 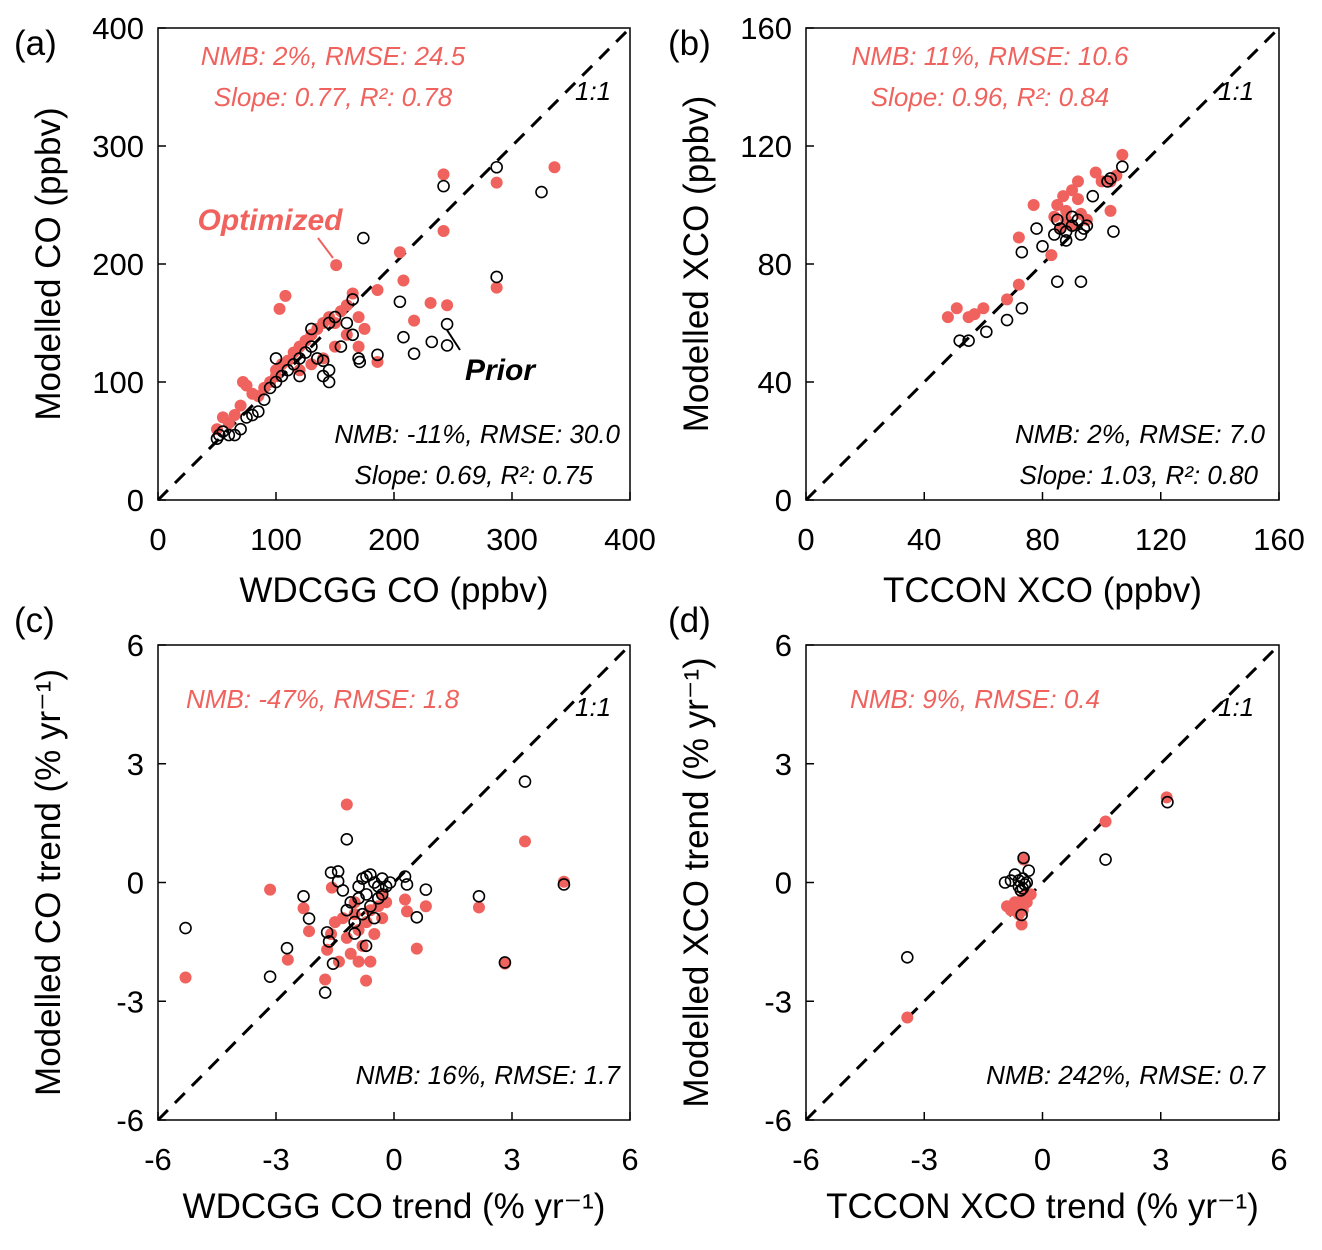 What do you see at coordinates (1042, 590) in the screenshot?
I see `x-axis-label: TCCON XCO (ppbv)` at bounding box center [1042, 590].